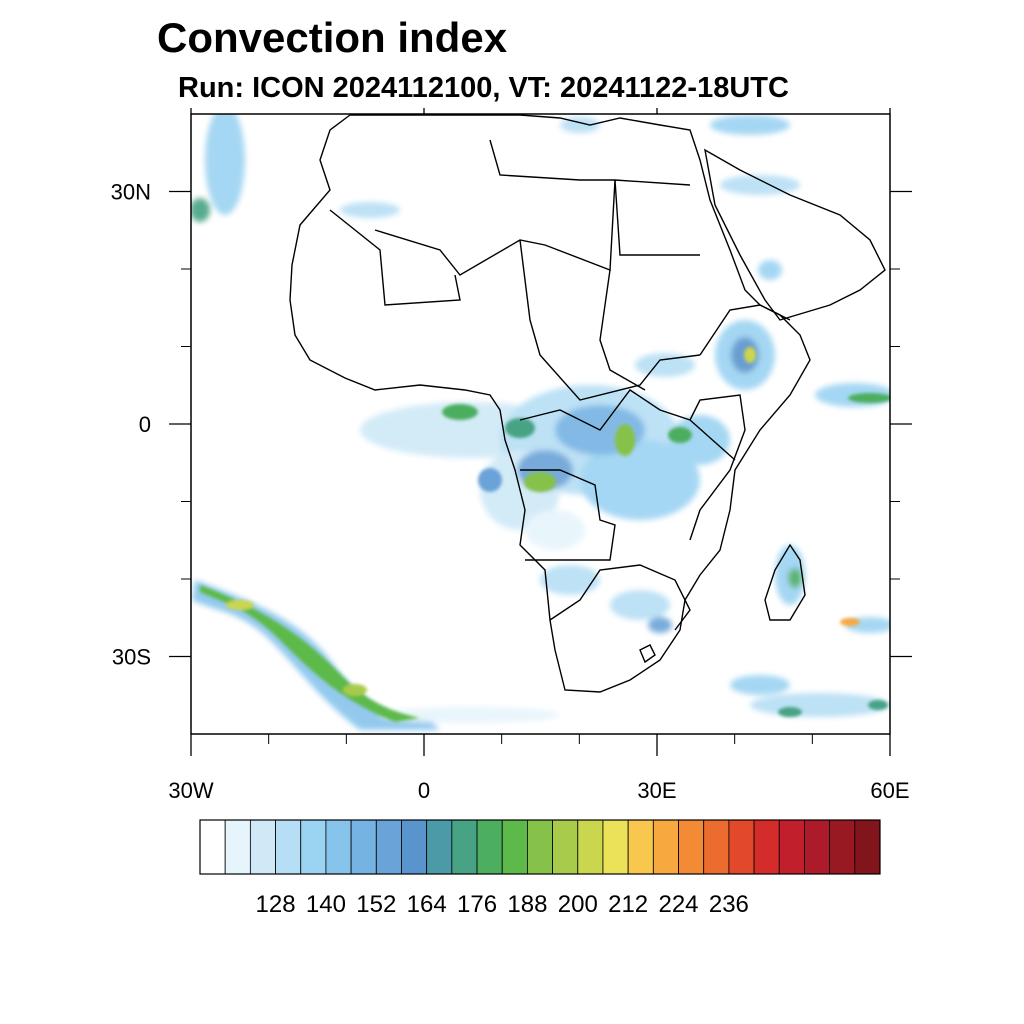  I want to click on y-tick-label: 30N, so click(131, 192).